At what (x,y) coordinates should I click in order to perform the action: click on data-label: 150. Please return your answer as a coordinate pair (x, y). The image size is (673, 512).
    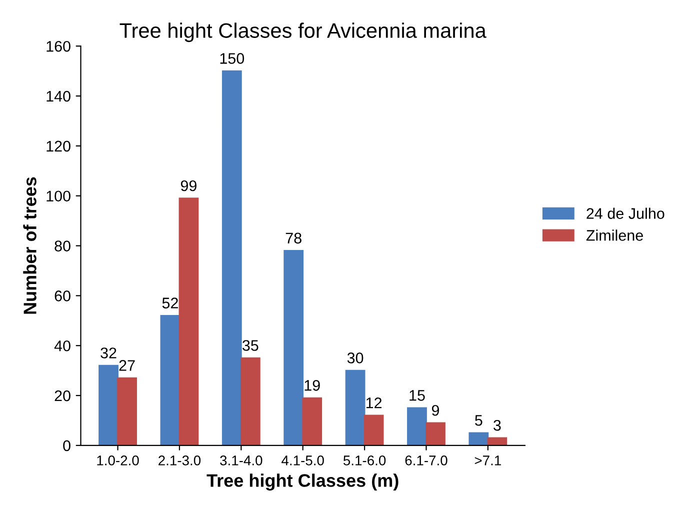
    Looking at the image, I should click on (232, 58).